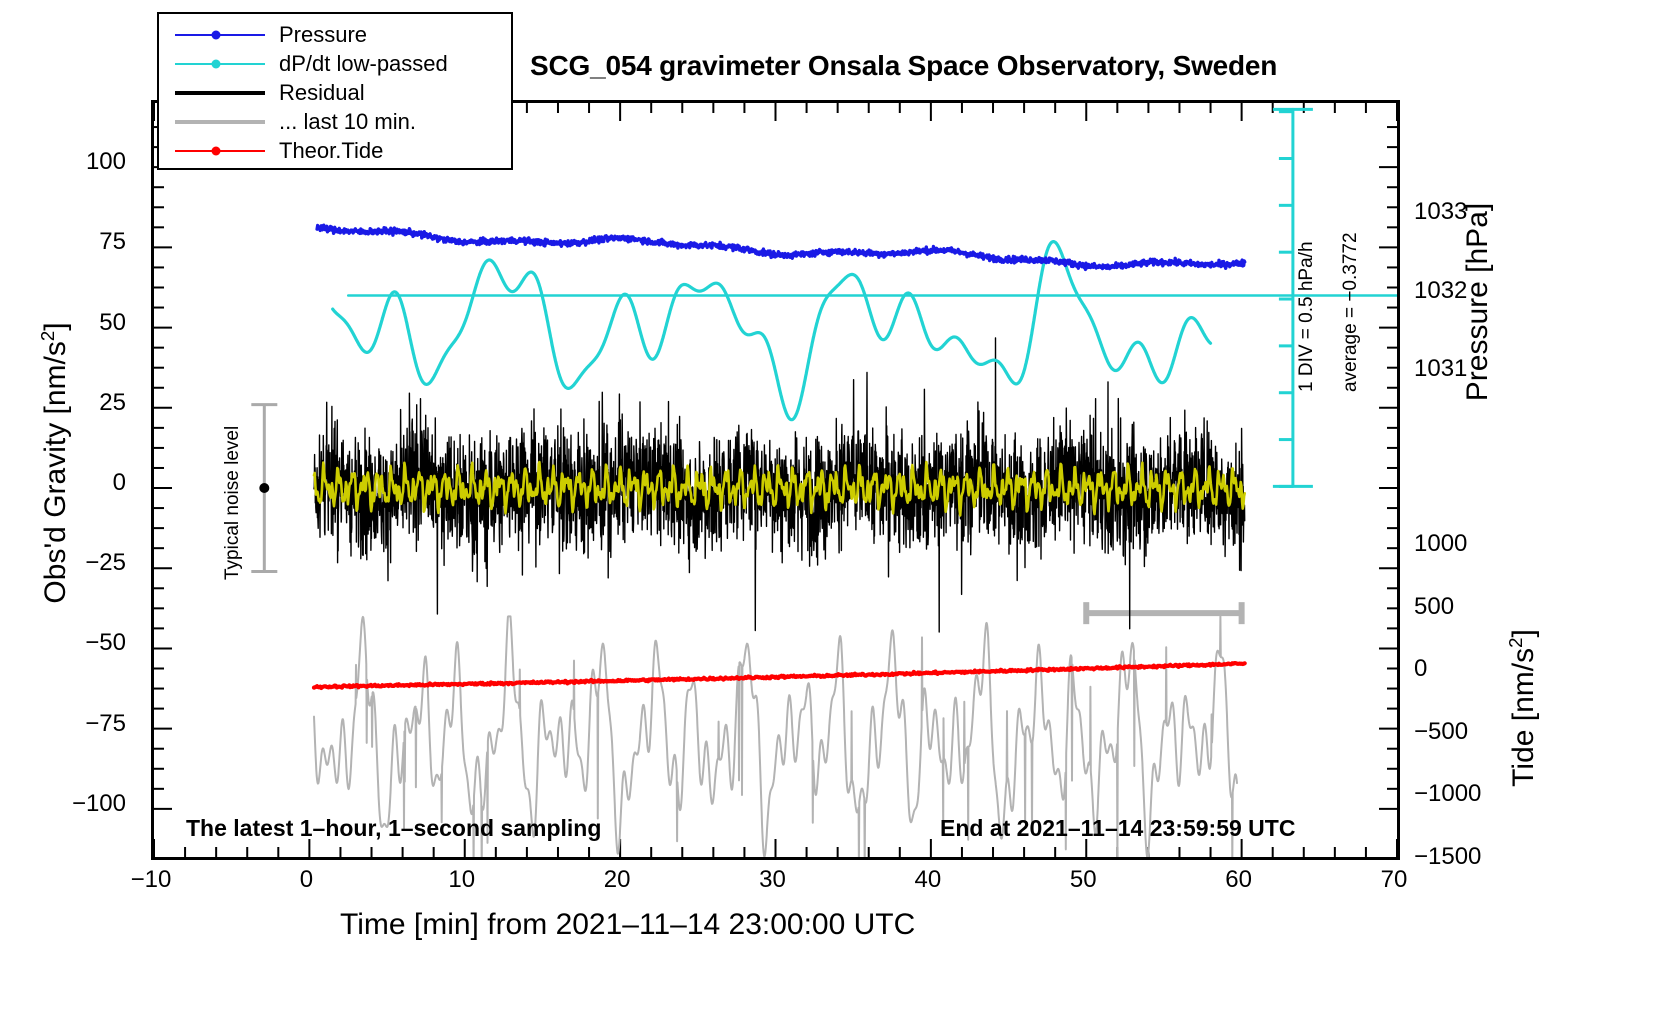 This screenshot has width=1660, height=1020. What do you see at coordinates (1441, 290) in the screenshot?
I see `y-tick-pressure-1: 1032` at bounding box center [1441, 290].